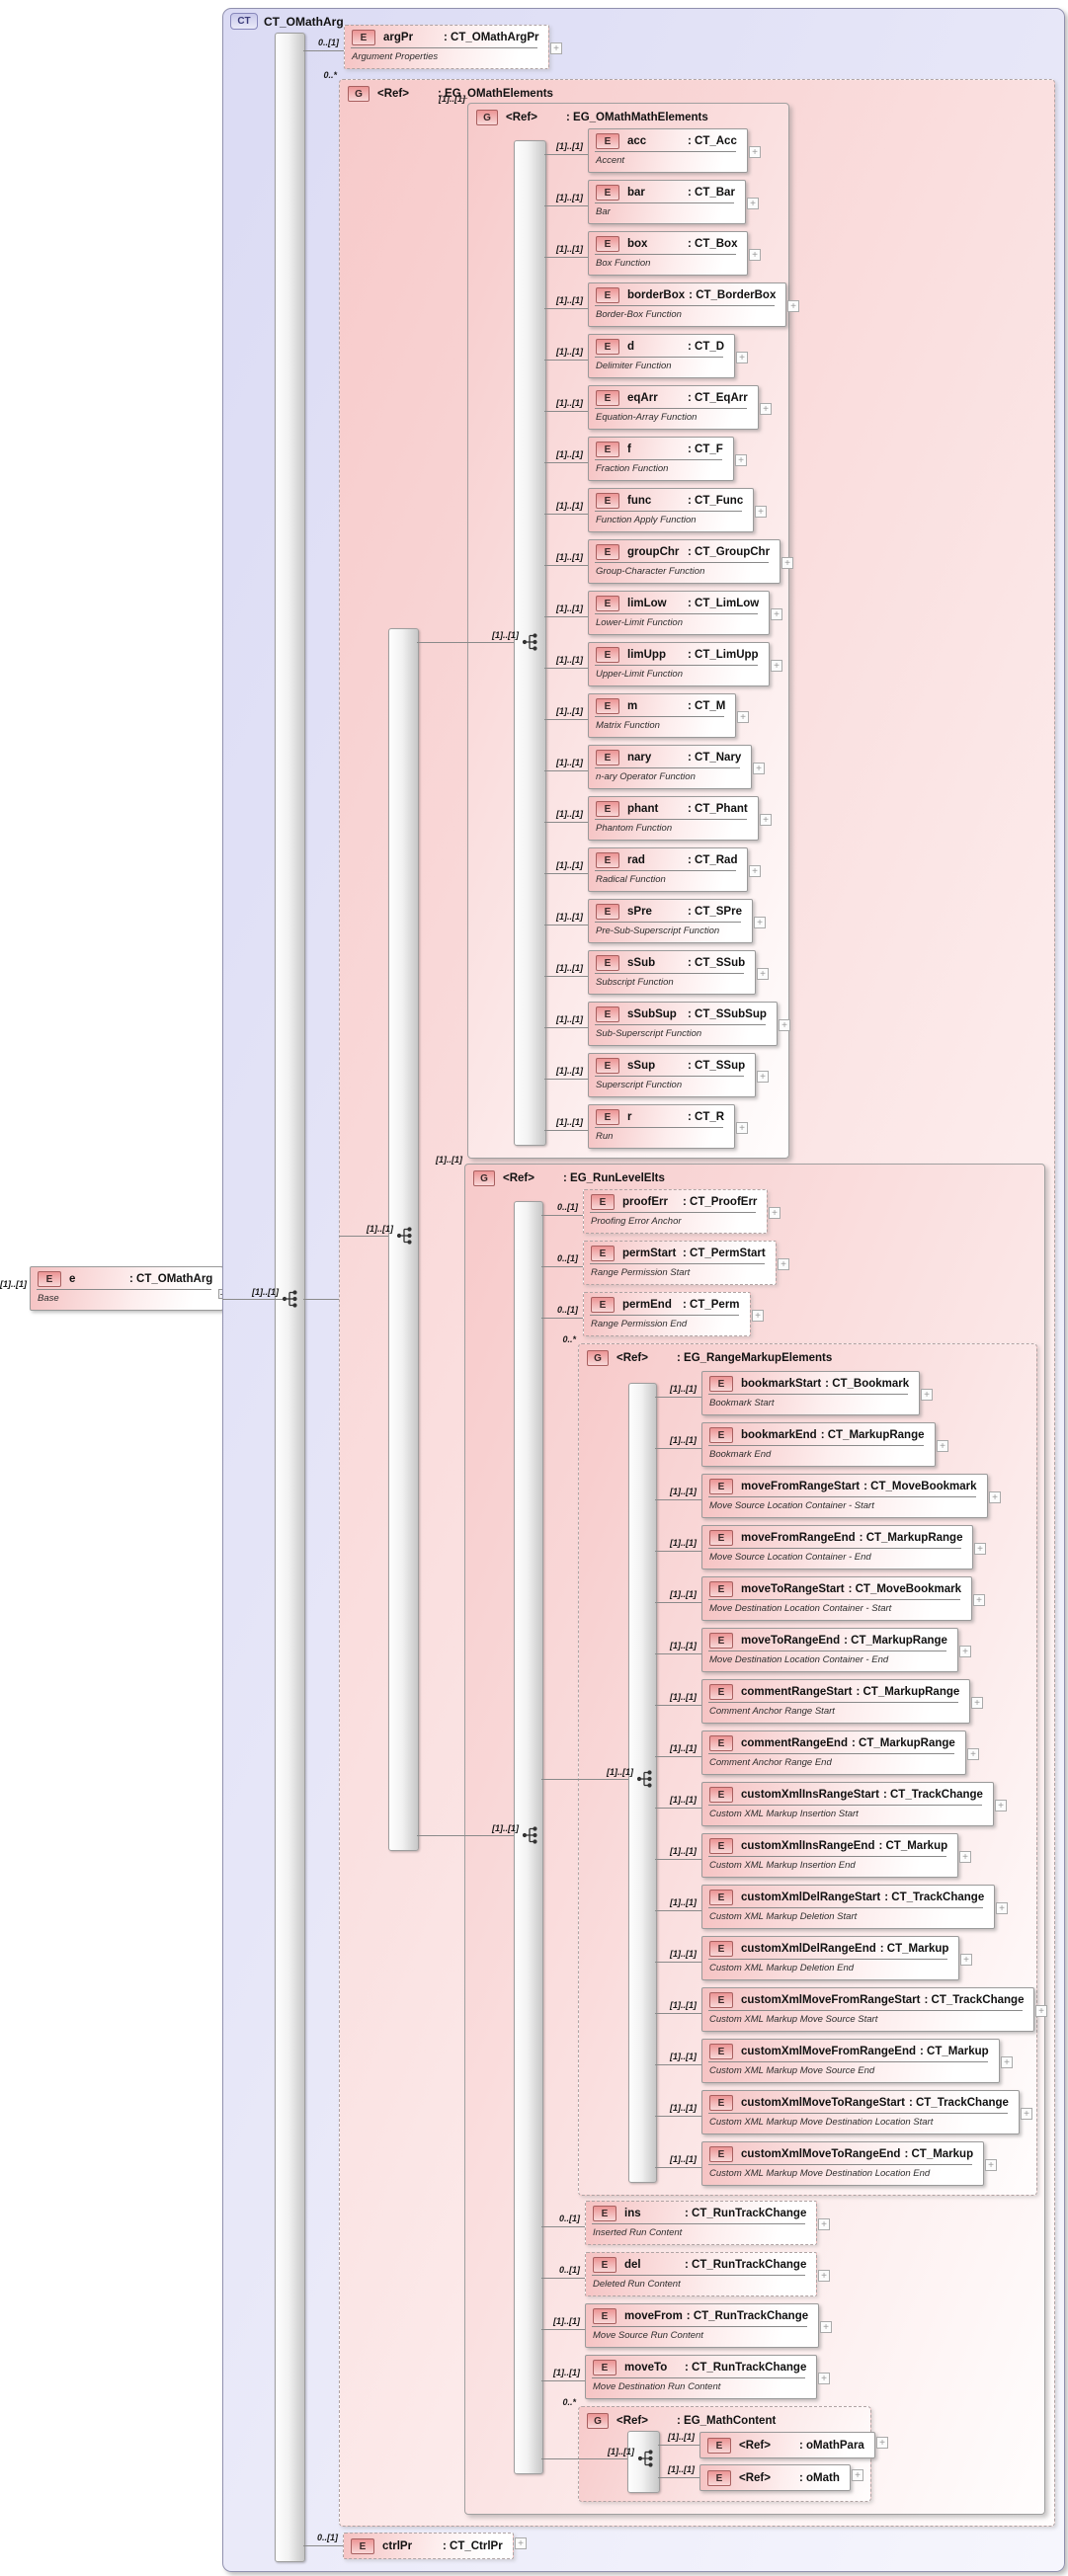  I want to click on element-e: Ee CT_OMathArg Base, so click(127, 1288).